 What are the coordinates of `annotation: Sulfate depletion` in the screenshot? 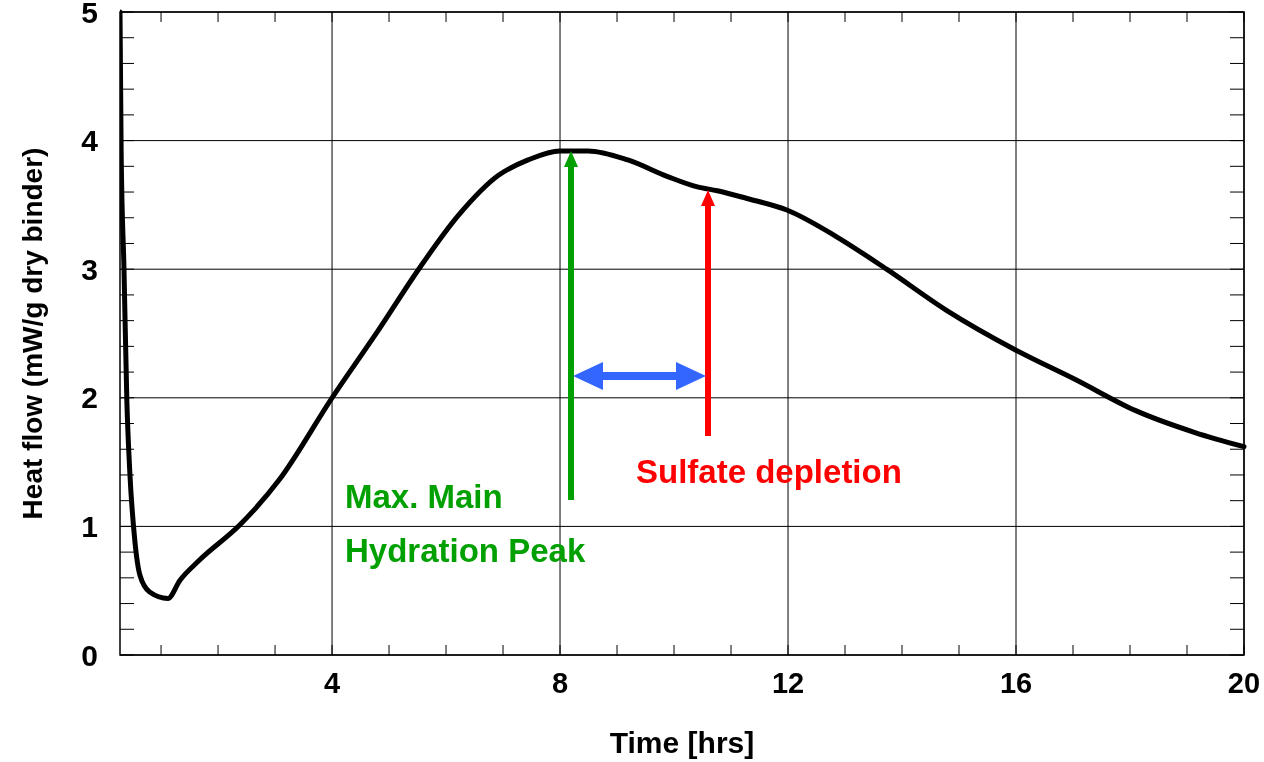 It's located at (769, 471).